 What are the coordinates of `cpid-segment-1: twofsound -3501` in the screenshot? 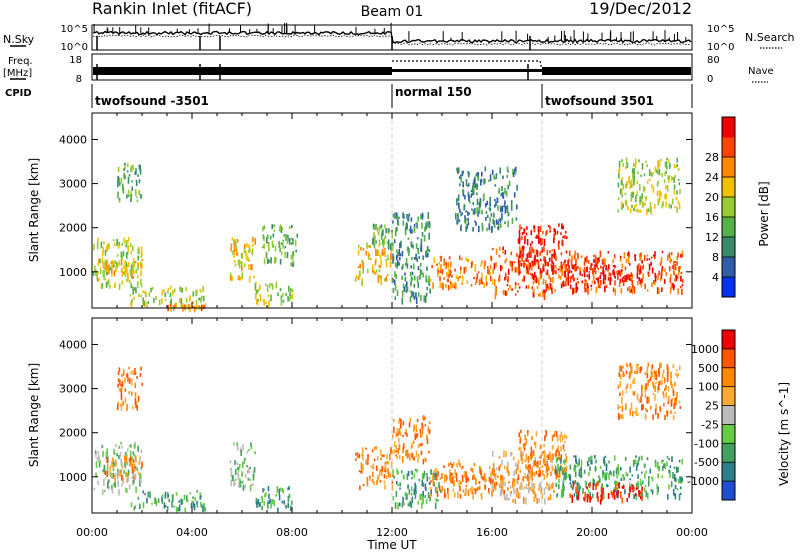 It's located at (152, 101).